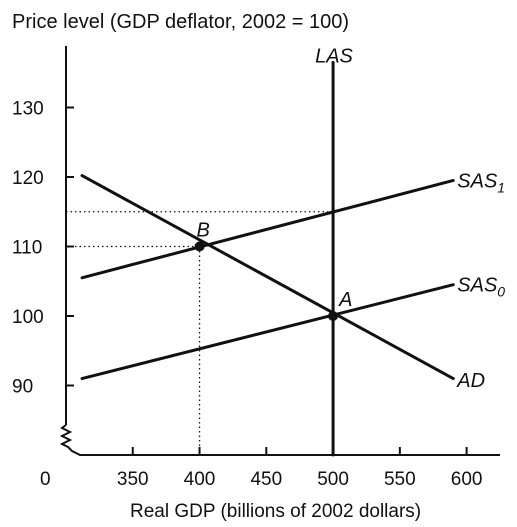 This screenshot has width=517, height=527. Describe the element at coordinates (345, 300) in the screenshot. I see `point-a-label: A` at that location.